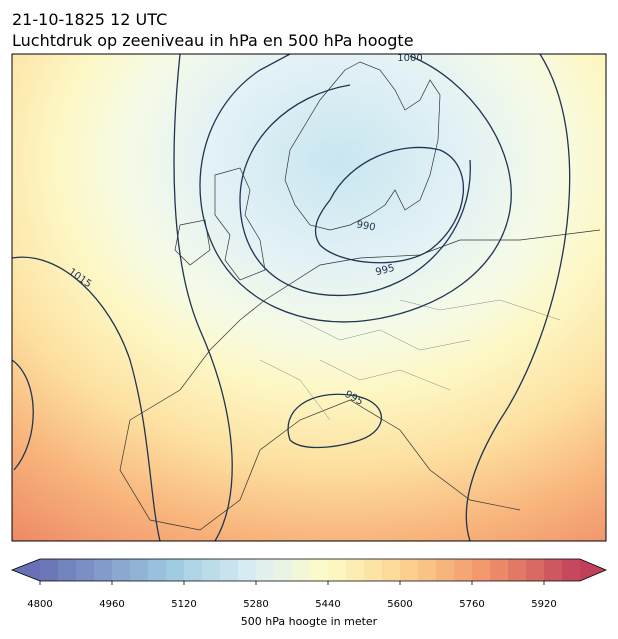 The image size is (618, 639). What do you see at coordinates (89, 19) in the screenshot?
I see `title: 21-10-1825 12 UTC` at bounding box center [89, 19].